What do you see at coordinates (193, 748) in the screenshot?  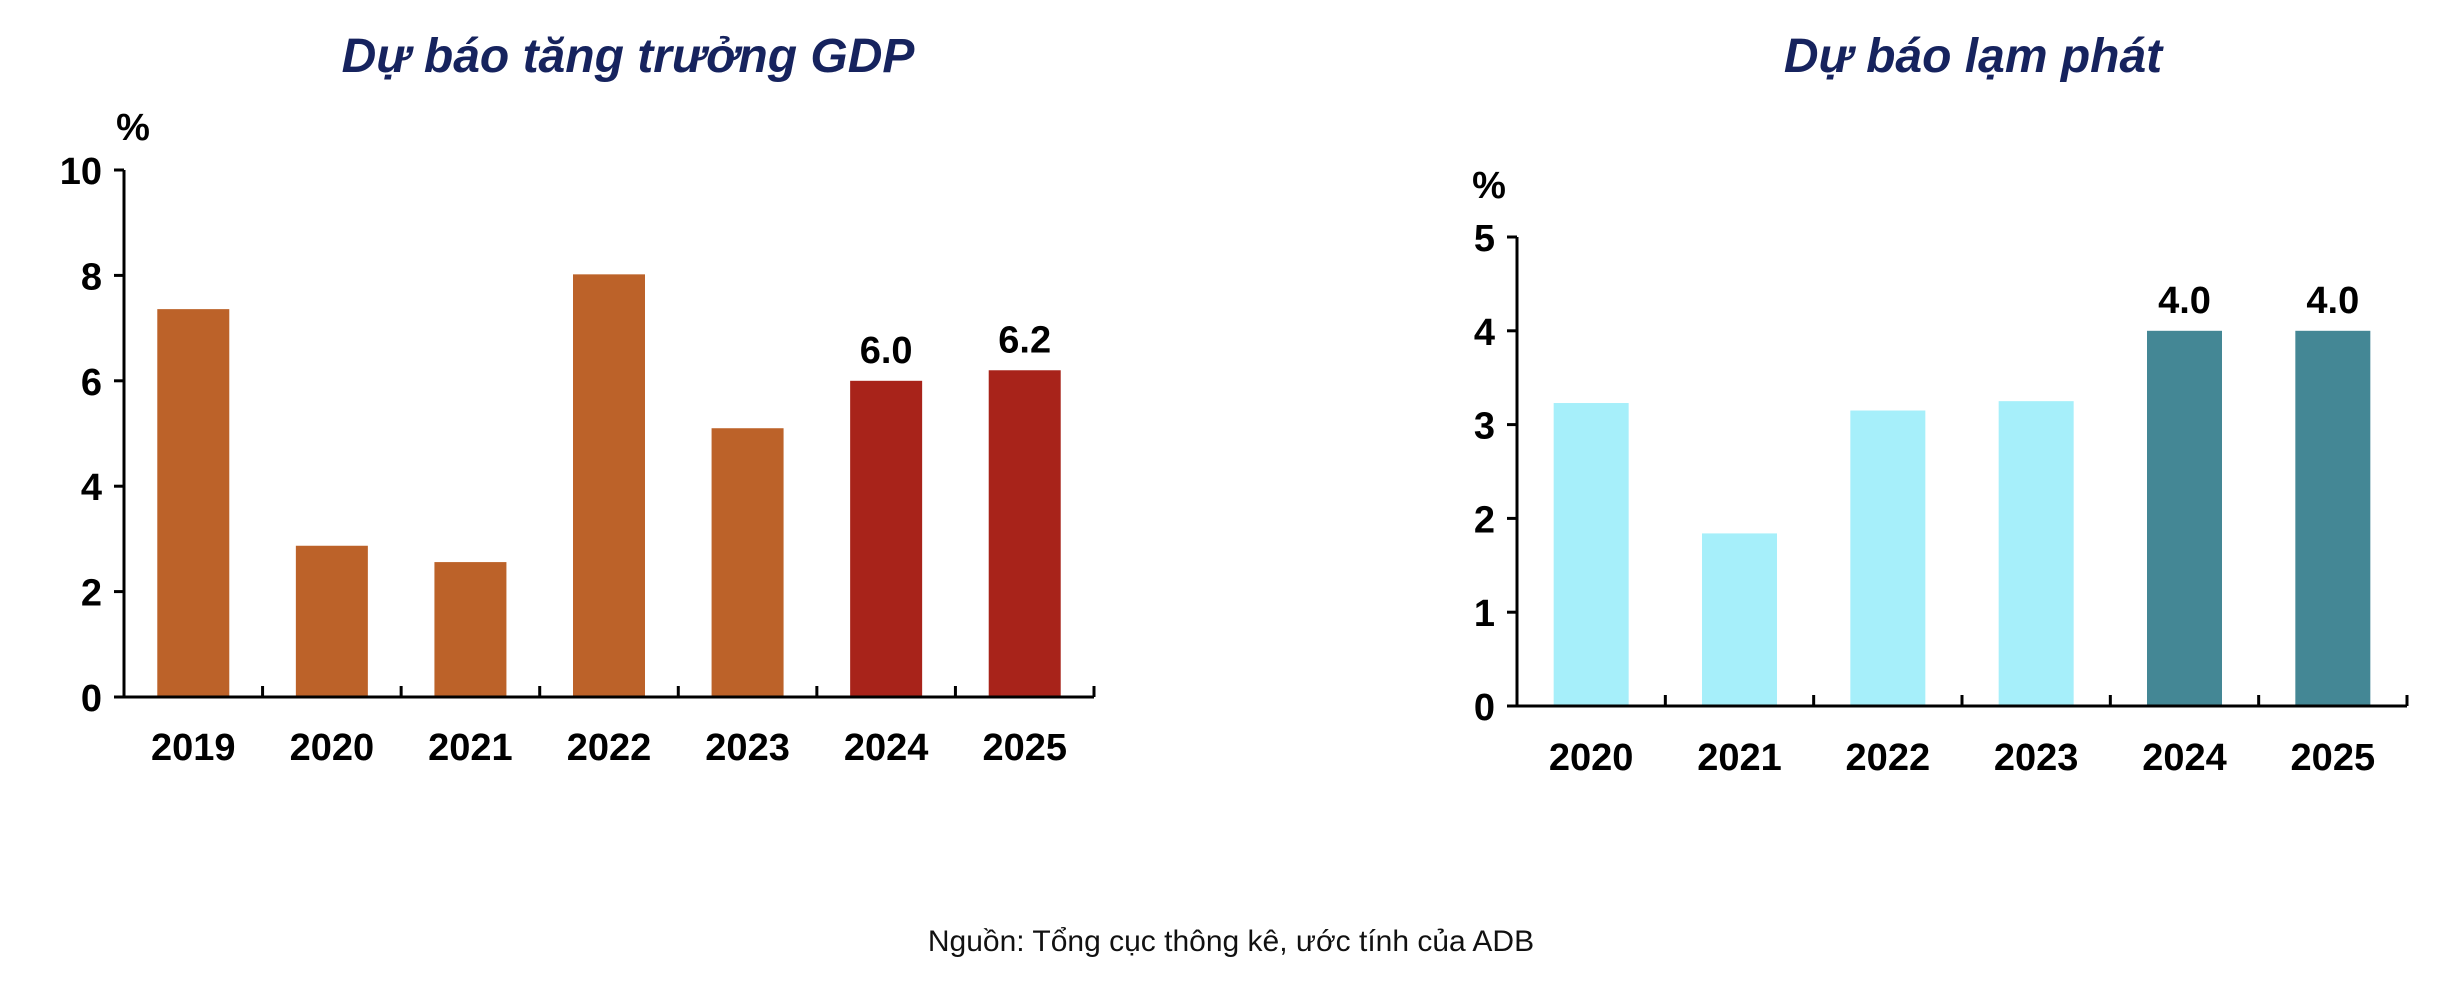 I see `x-tick-label: 2019` at bounding box center [193, 748].